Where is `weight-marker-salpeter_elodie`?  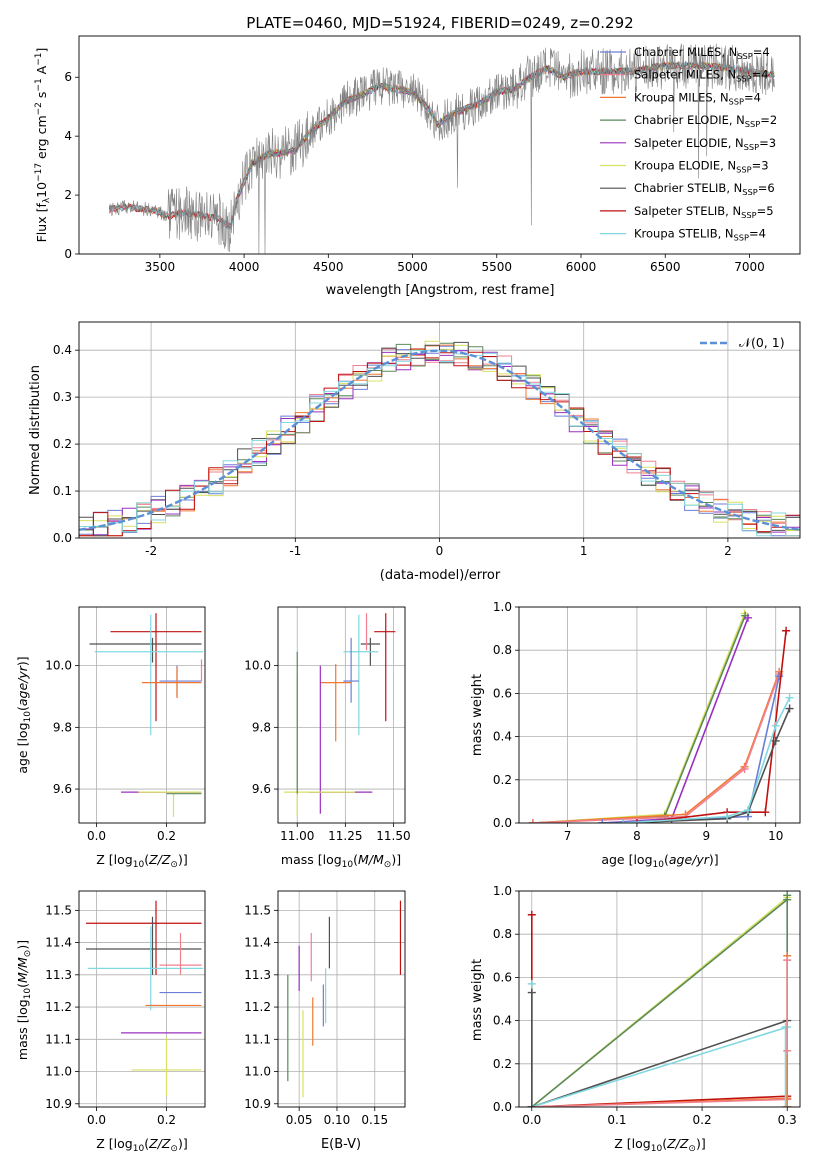 weight-marker-salpeter_elodie is located at coordinates (747, 617).